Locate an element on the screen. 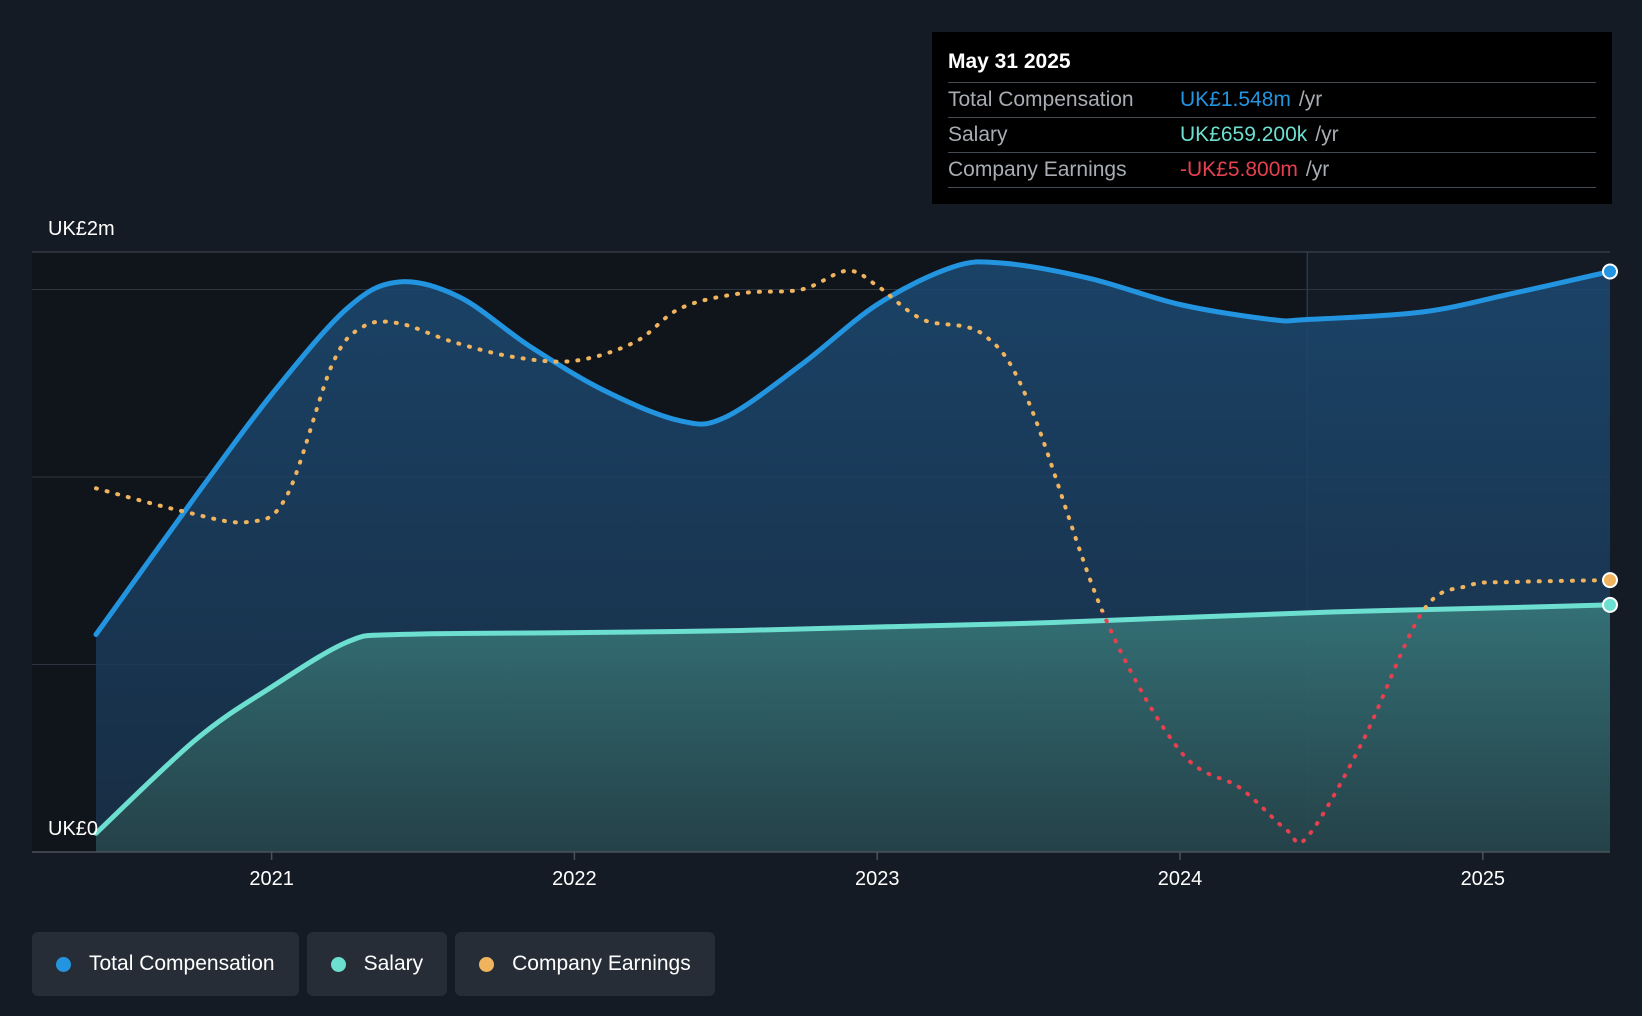 The image size is (1642, 1016). legend-item-total-compensation: Total Compensation is located at coordinates (165, 964).